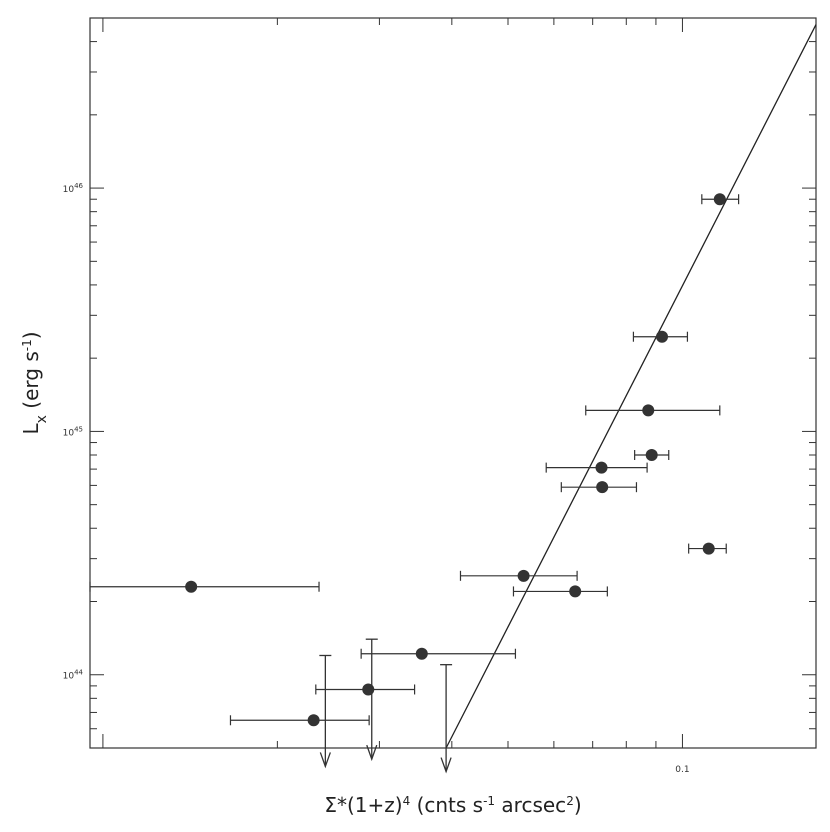  What do you see at coordinates (78, 186) in the screenshot?
I see `y-tick-label-exponent: 46` at bounding box center [78, 186].